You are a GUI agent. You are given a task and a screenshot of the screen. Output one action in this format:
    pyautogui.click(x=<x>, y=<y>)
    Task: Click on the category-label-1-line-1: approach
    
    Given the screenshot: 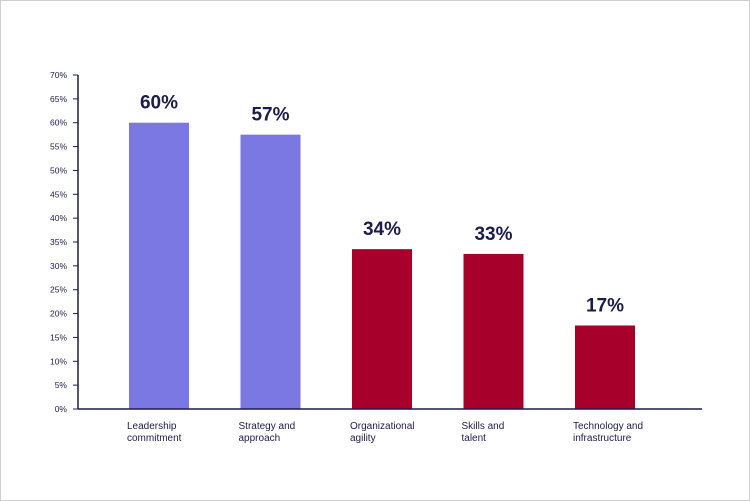 What is the action you would take?
    pyautogui.click(x=260, y=438)
    